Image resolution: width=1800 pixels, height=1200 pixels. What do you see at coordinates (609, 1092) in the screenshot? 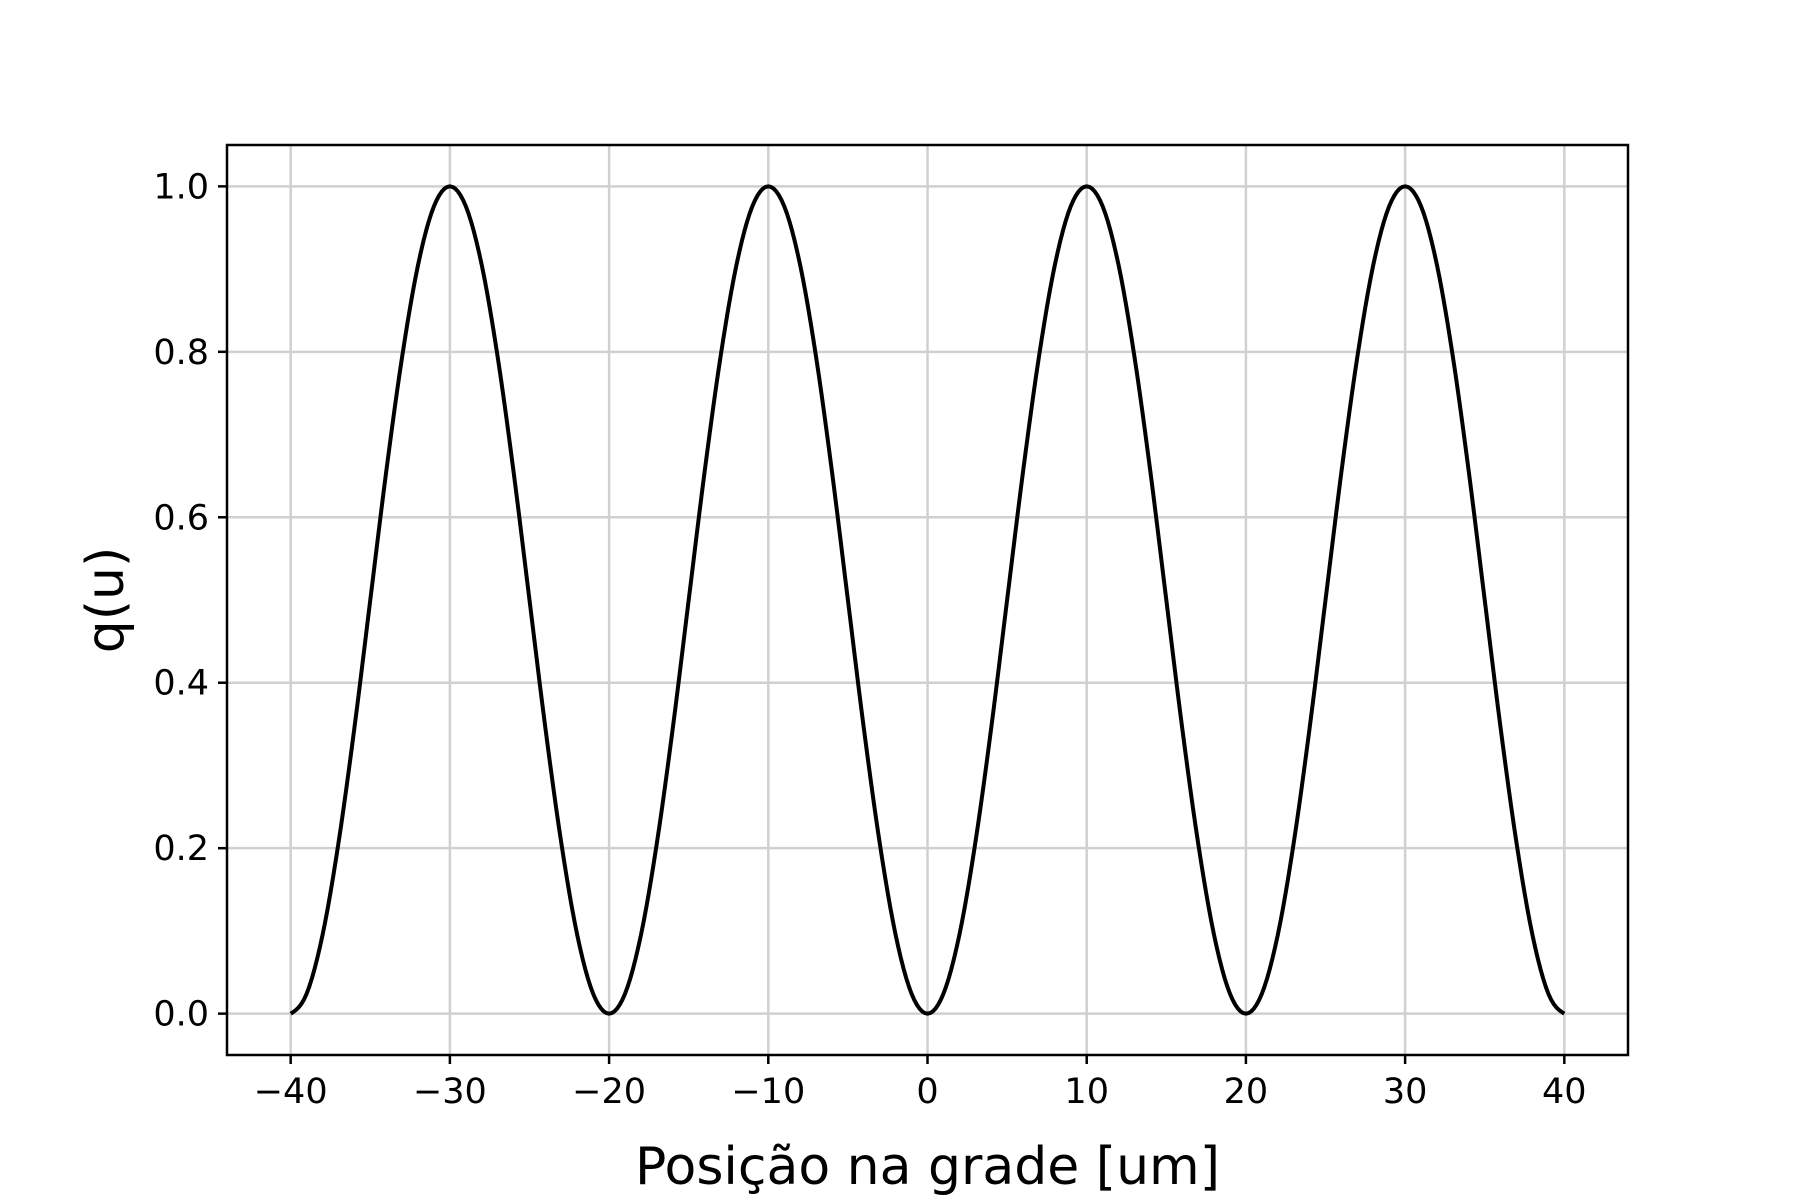
I see `x-tick-label: −20` at bounding box center [609, 1092].